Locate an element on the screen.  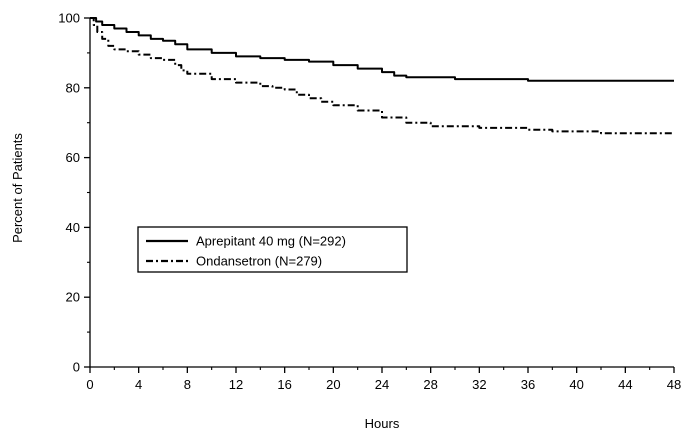
x-tick-label: 0 is located at coordinates (89, 384).